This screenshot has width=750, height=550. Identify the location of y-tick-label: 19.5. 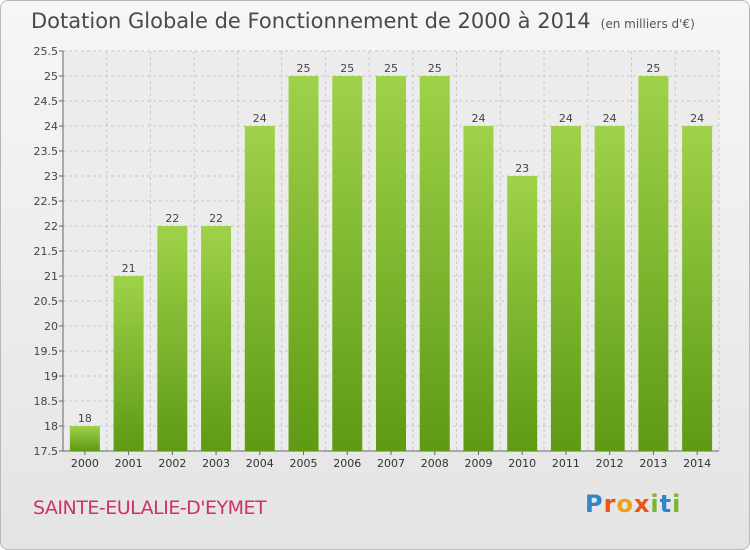
(46, 351).